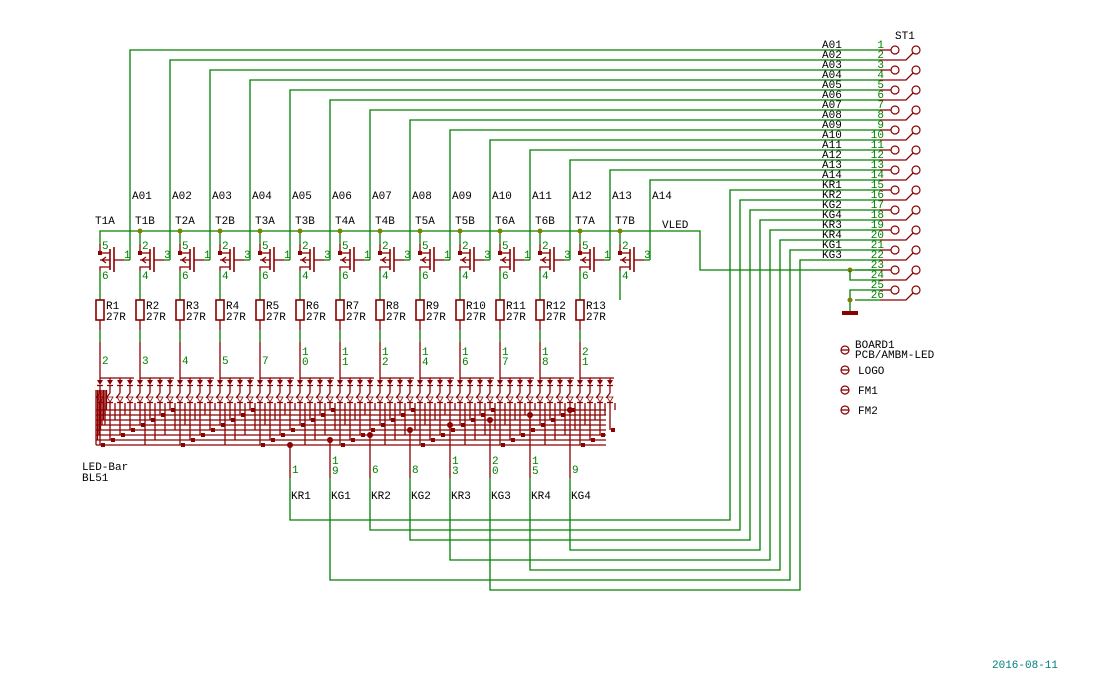 Image resolution: width=1096 pixels, height=686 pixels. I want to click on resistor-R7, so click(340, 310).